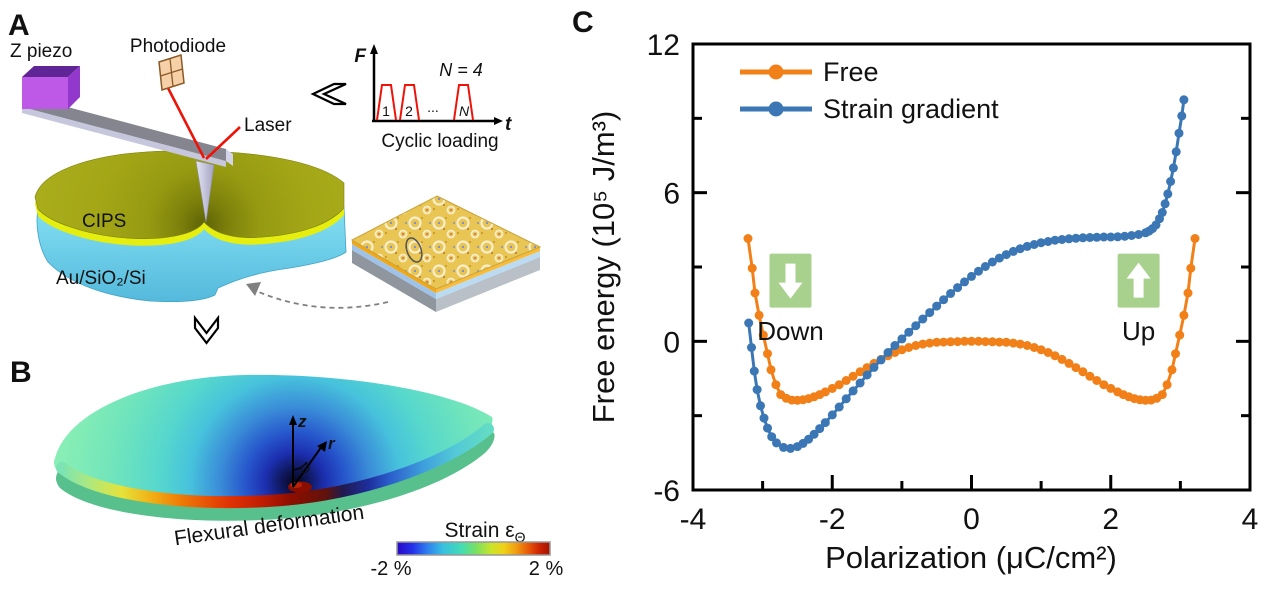 This screenshot has height=600, width=1269. What do you see at coordinates (189, 194) in the screenshot?
I see `cips-top-surface` at bounding box center [189, 194].